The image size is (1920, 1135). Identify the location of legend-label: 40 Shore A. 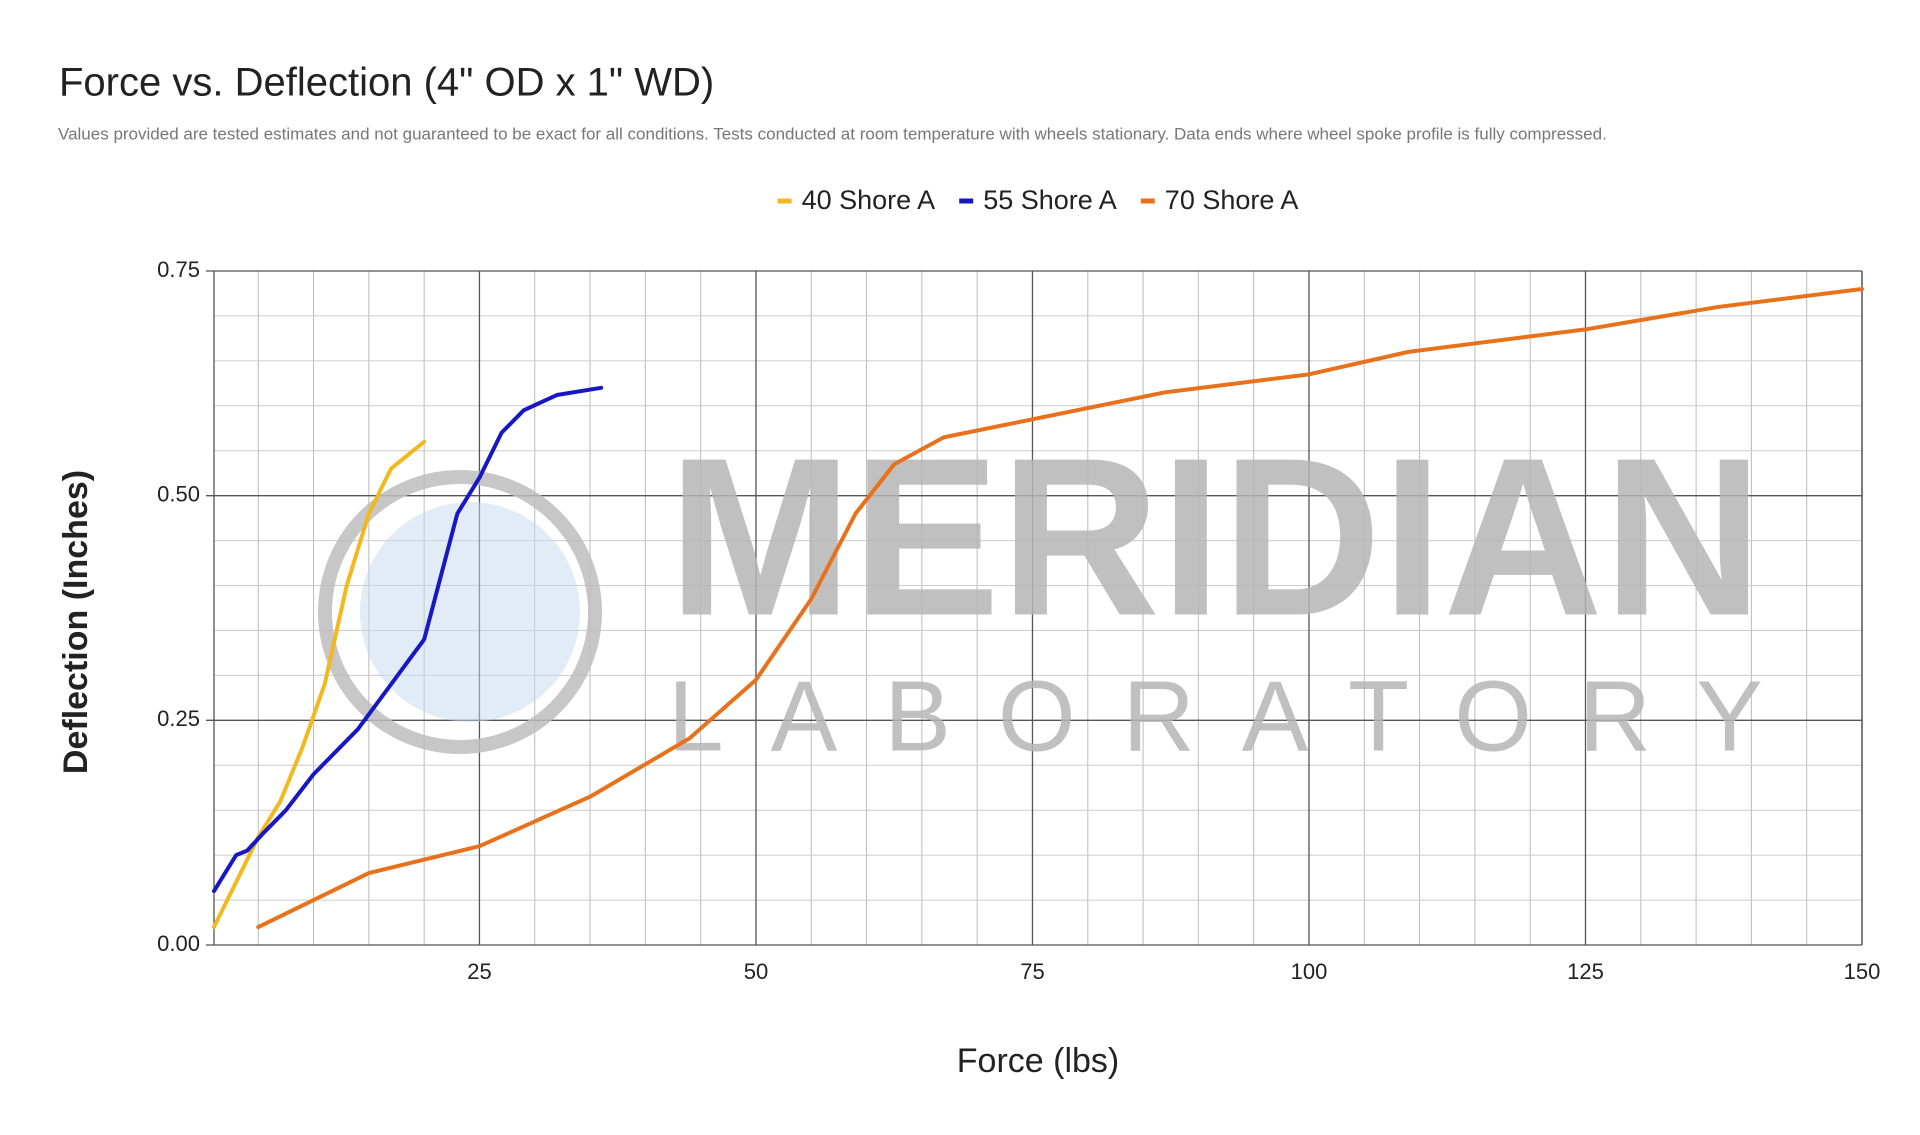
(869, 200).